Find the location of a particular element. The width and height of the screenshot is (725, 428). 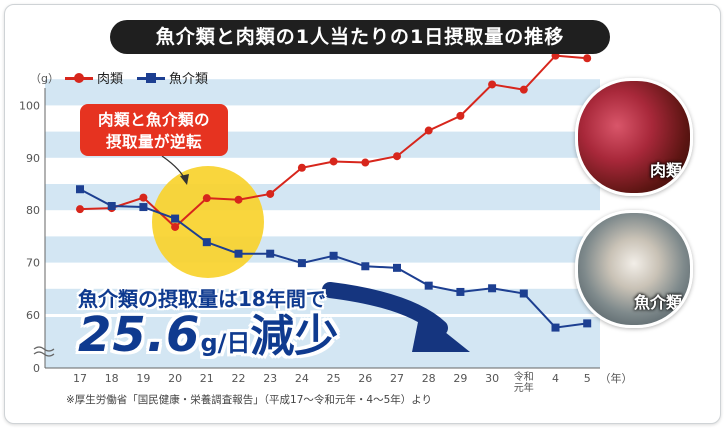

legend-label-meat: 肉類 is located at coordinates (110, 79).